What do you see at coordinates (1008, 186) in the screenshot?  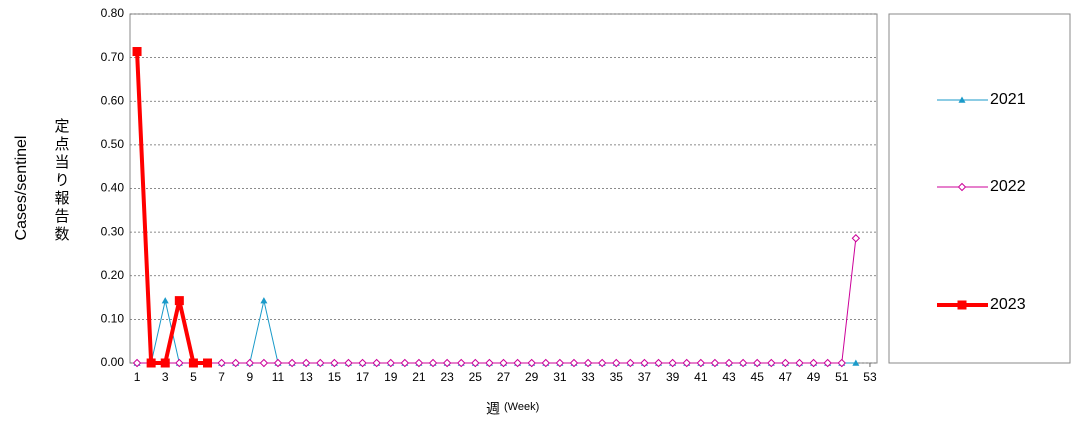 I see `legend-label: 2022` at bounding box center [1008, 186].